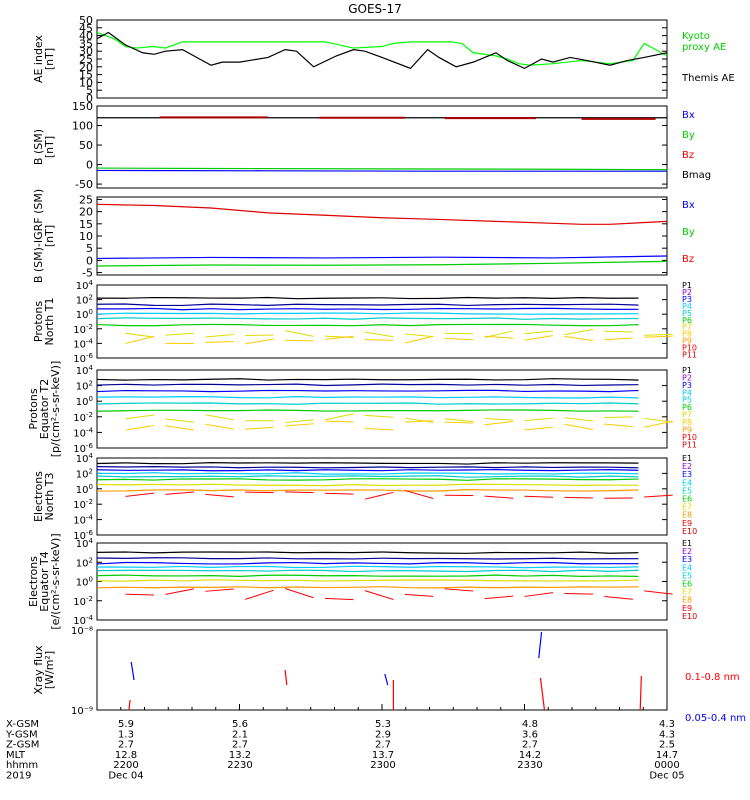 The height and width of the screenshot is (800, 750). What do you see at coordinates (375, 9) in the screenshot?
I see `plot-title: GOES-17` at bounding box center [375, 9].